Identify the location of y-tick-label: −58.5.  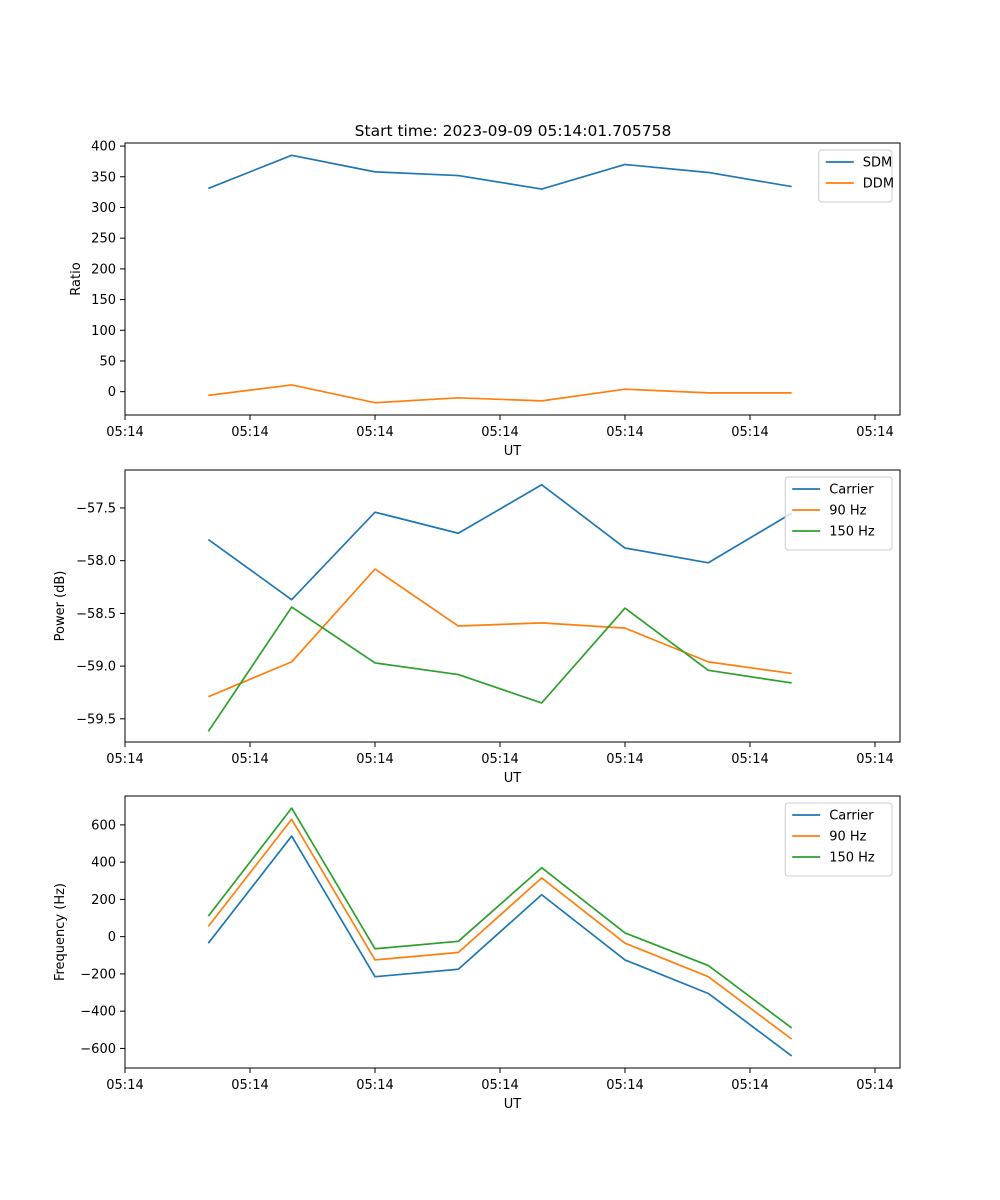
(96, 614).